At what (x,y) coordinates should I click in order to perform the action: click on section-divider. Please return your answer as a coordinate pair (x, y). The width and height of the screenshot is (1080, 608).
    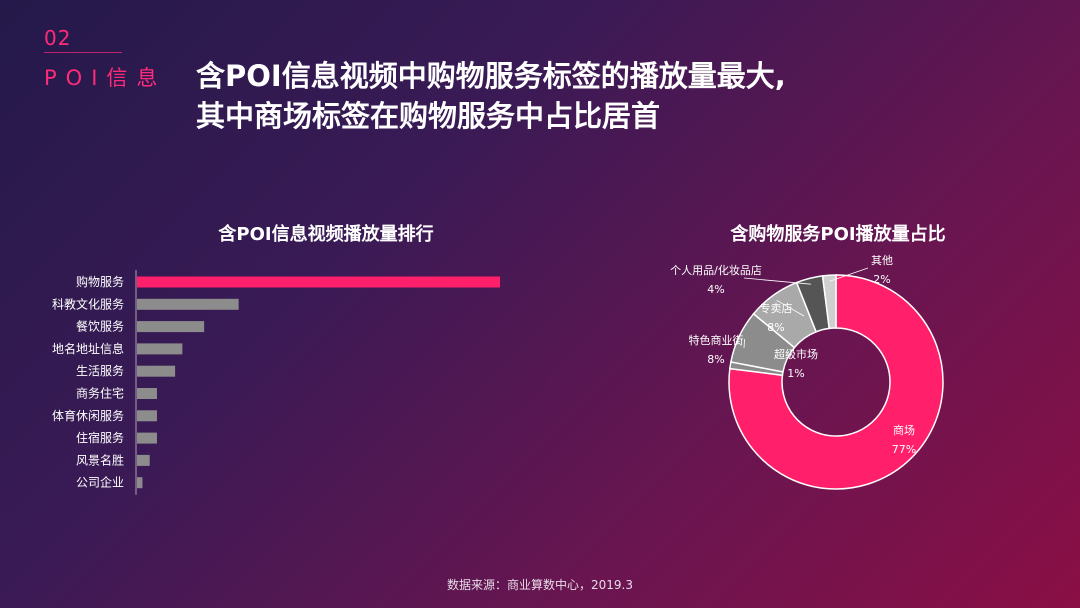
    Looking at the image, I should click on (83, 52).